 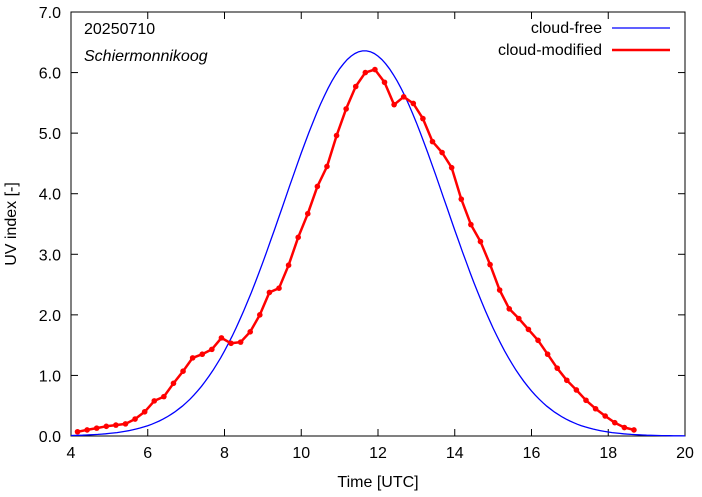 What do you see at coordinates (455, 453) in the screenshot?
I see `x-tick-label: 14` at bounding box center [455, 453].